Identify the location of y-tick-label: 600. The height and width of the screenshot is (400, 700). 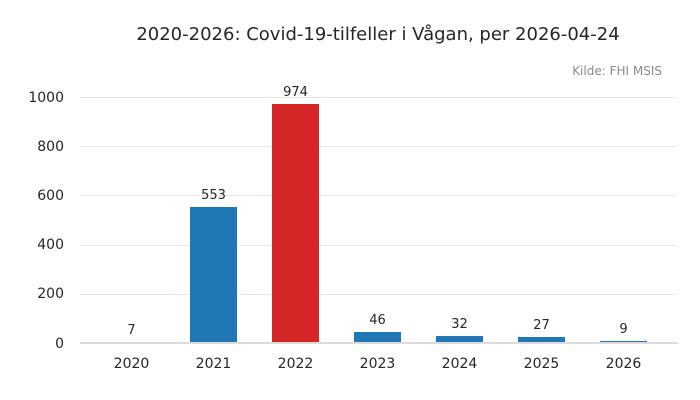
(50, 195).